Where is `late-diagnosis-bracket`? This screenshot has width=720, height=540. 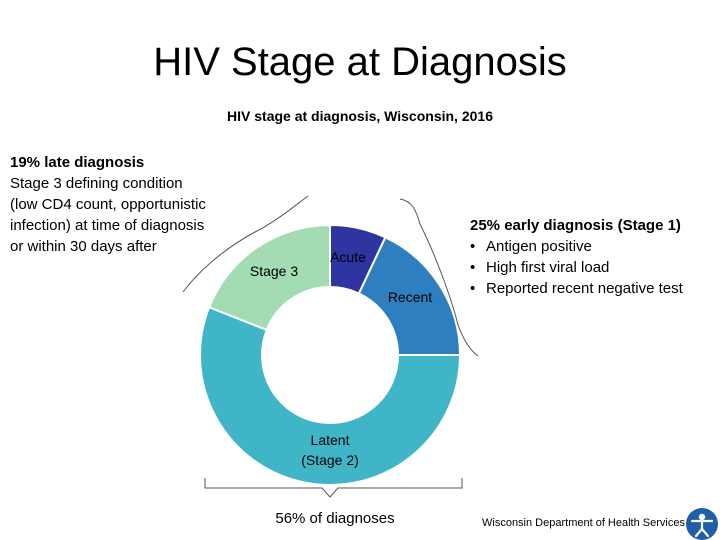 late-diagnosis-bracket is located at coordinates (245, 244).